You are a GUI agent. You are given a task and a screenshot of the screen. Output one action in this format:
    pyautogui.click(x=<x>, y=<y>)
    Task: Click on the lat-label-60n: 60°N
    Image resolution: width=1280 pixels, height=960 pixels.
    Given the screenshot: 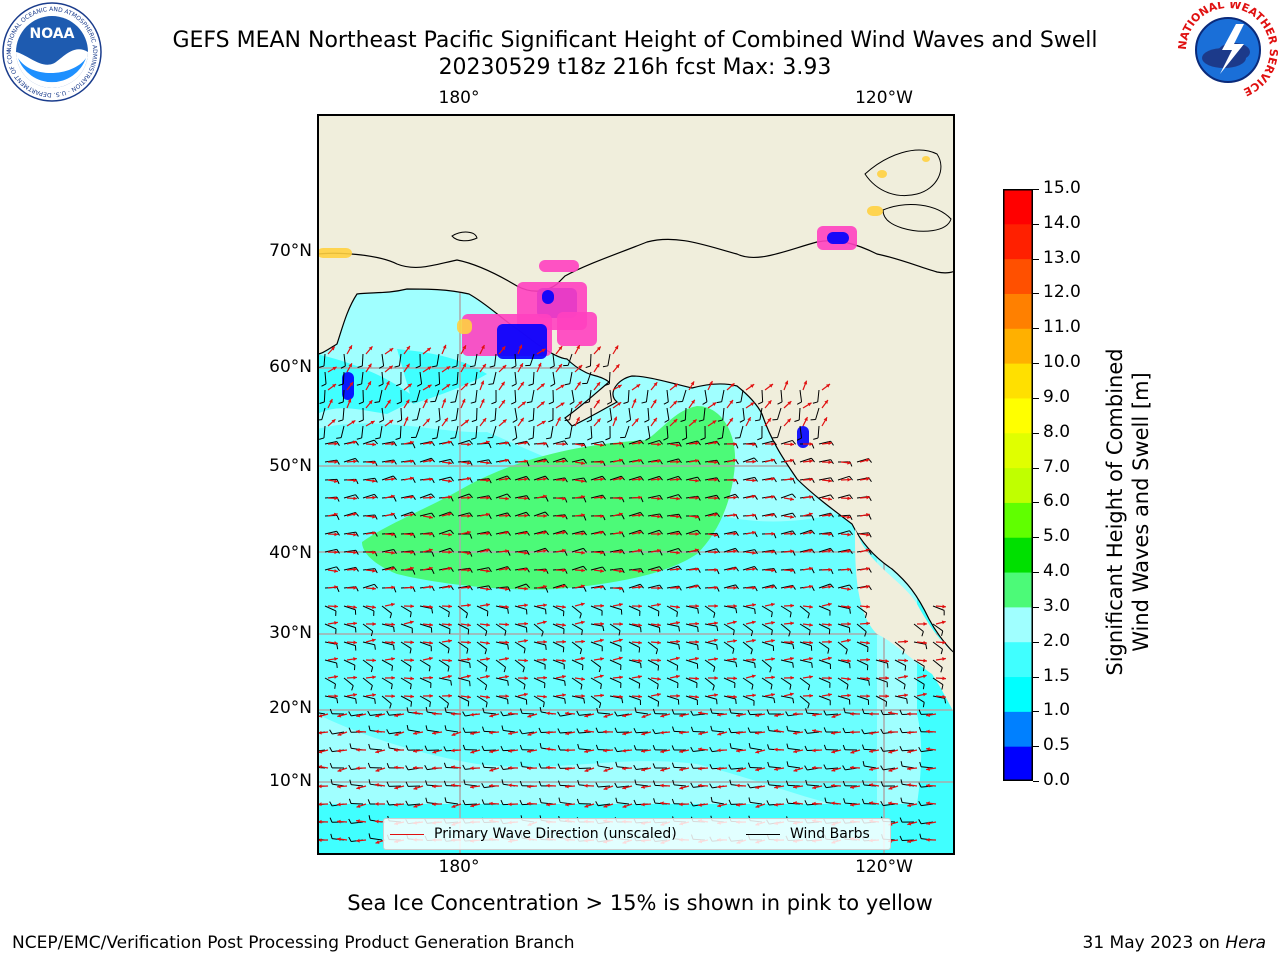 What is the action you would take?
    pyautogui.click(x=290, y=367)
    